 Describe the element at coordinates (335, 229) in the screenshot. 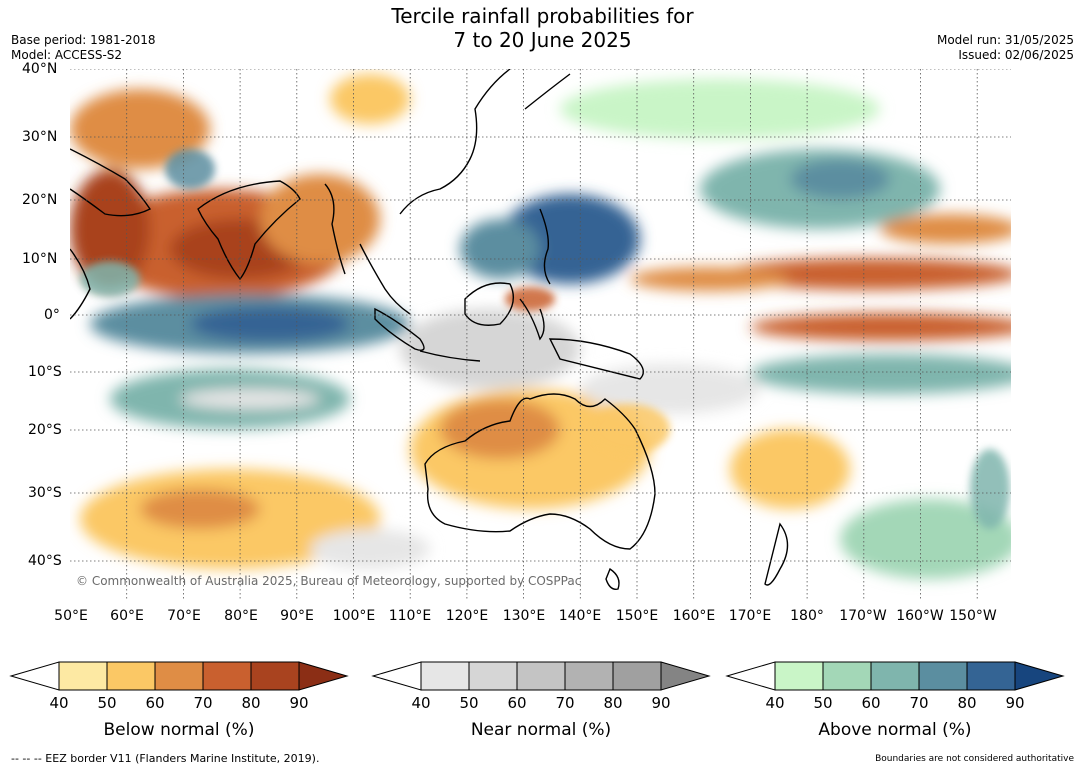

I see `myanmar-coast` at that location.